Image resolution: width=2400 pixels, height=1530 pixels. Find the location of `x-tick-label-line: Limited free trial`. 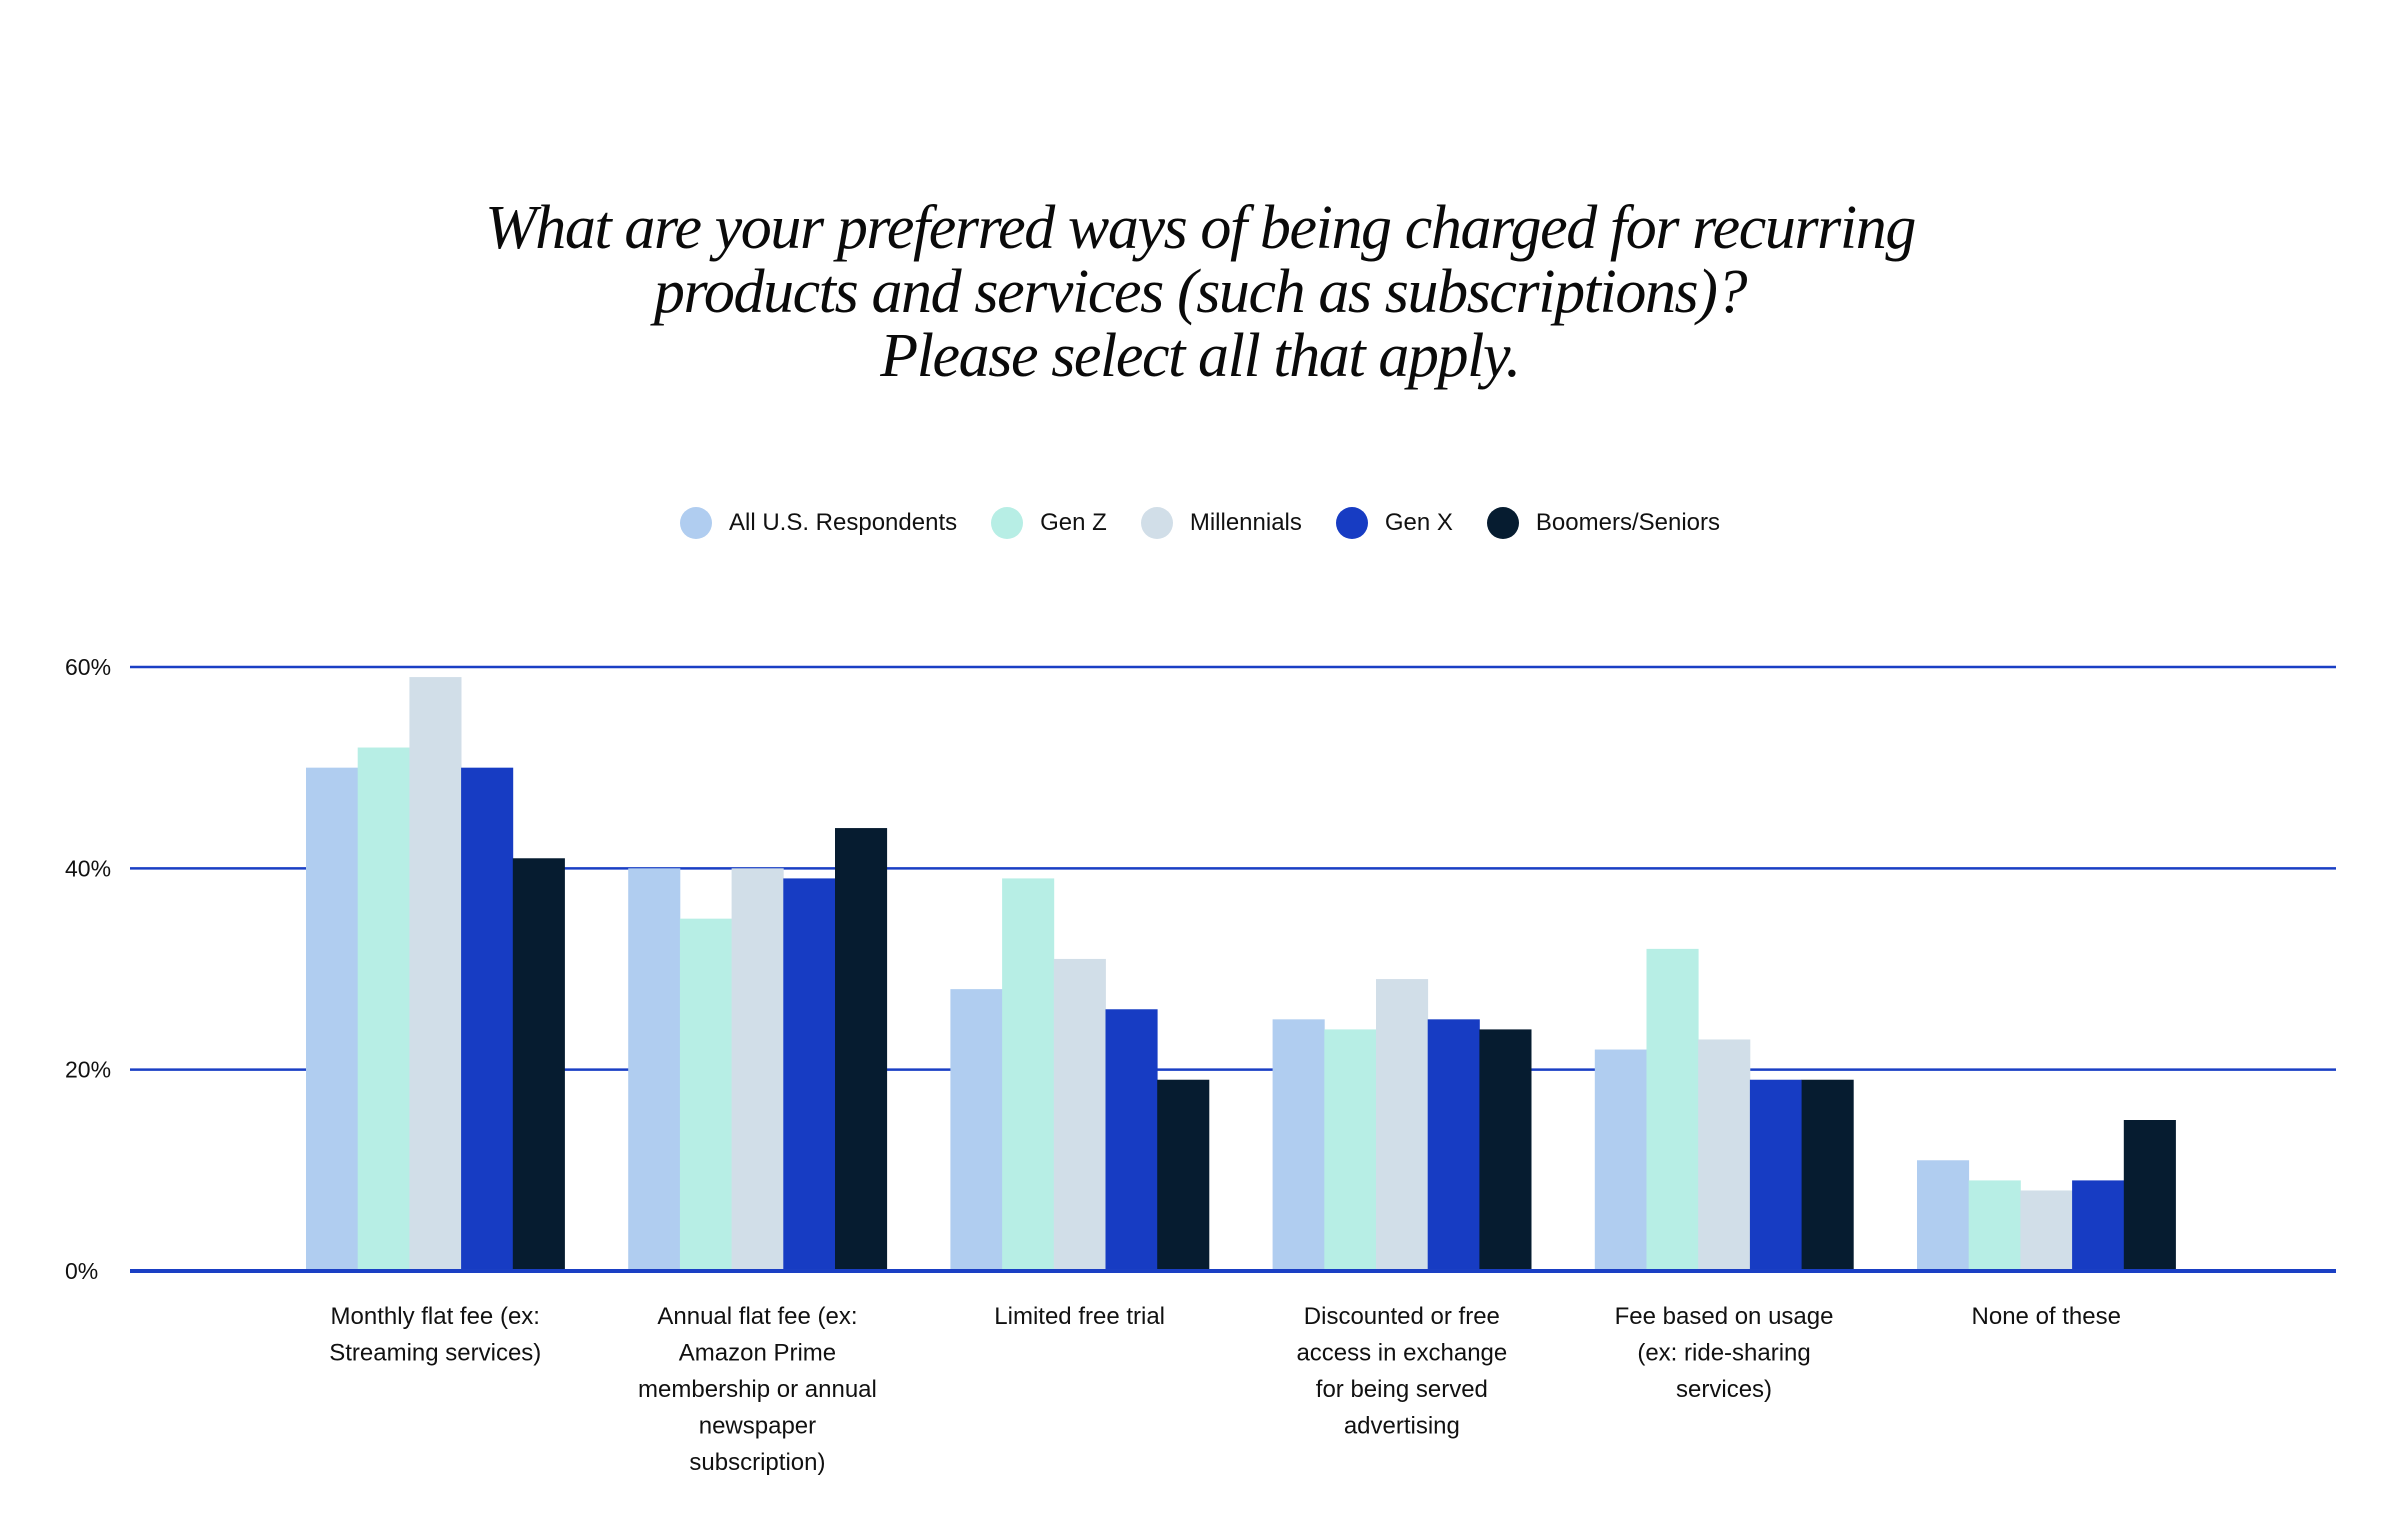

x-tick-label-line: Limited free trial is located at coordinates (1079, 1316).